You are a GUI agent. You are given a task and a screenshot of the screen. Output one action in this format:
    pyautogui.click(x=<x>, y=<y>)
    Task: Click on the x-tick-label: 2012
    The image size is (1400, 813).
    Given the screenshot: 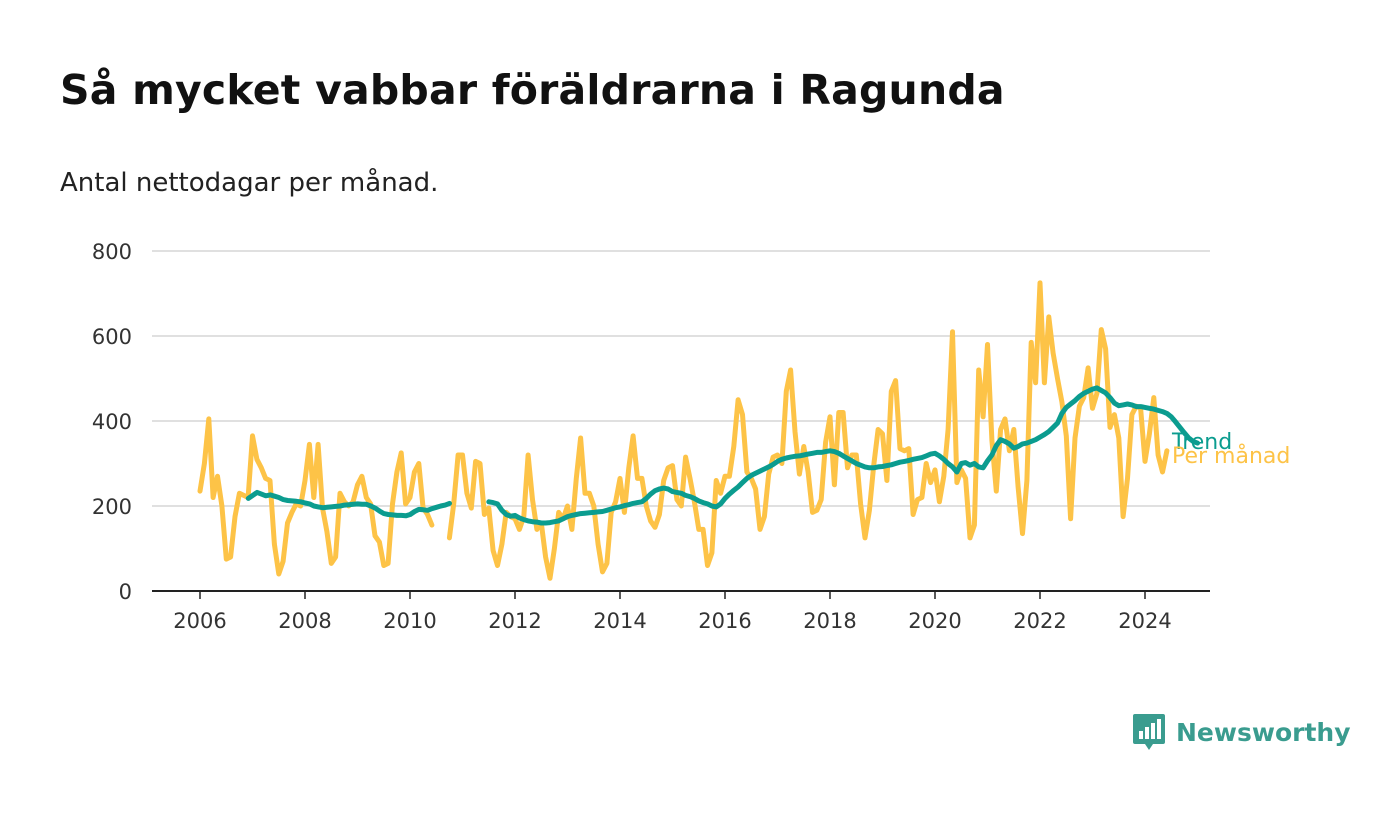 What is the action you would take?
    pyautogui.click(x=514, y=621)
    